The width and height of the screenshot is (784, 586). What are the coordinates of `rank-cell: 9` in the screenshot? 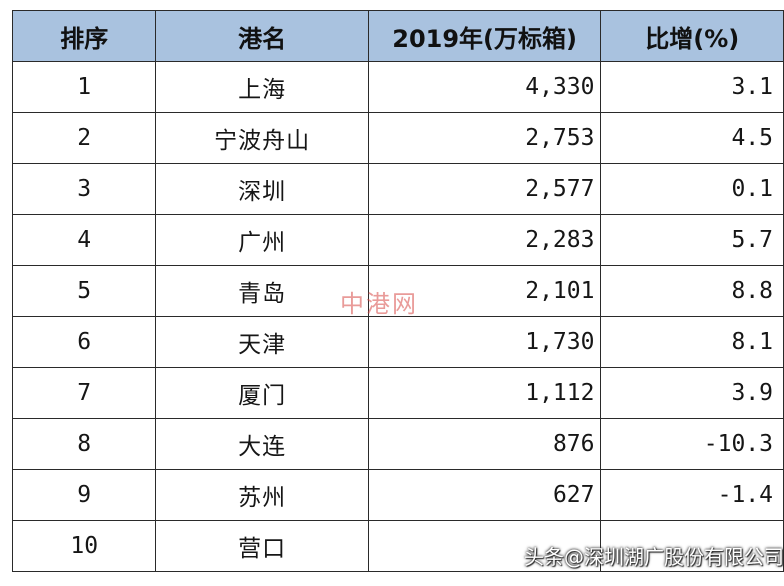 It's located at (84, 495).